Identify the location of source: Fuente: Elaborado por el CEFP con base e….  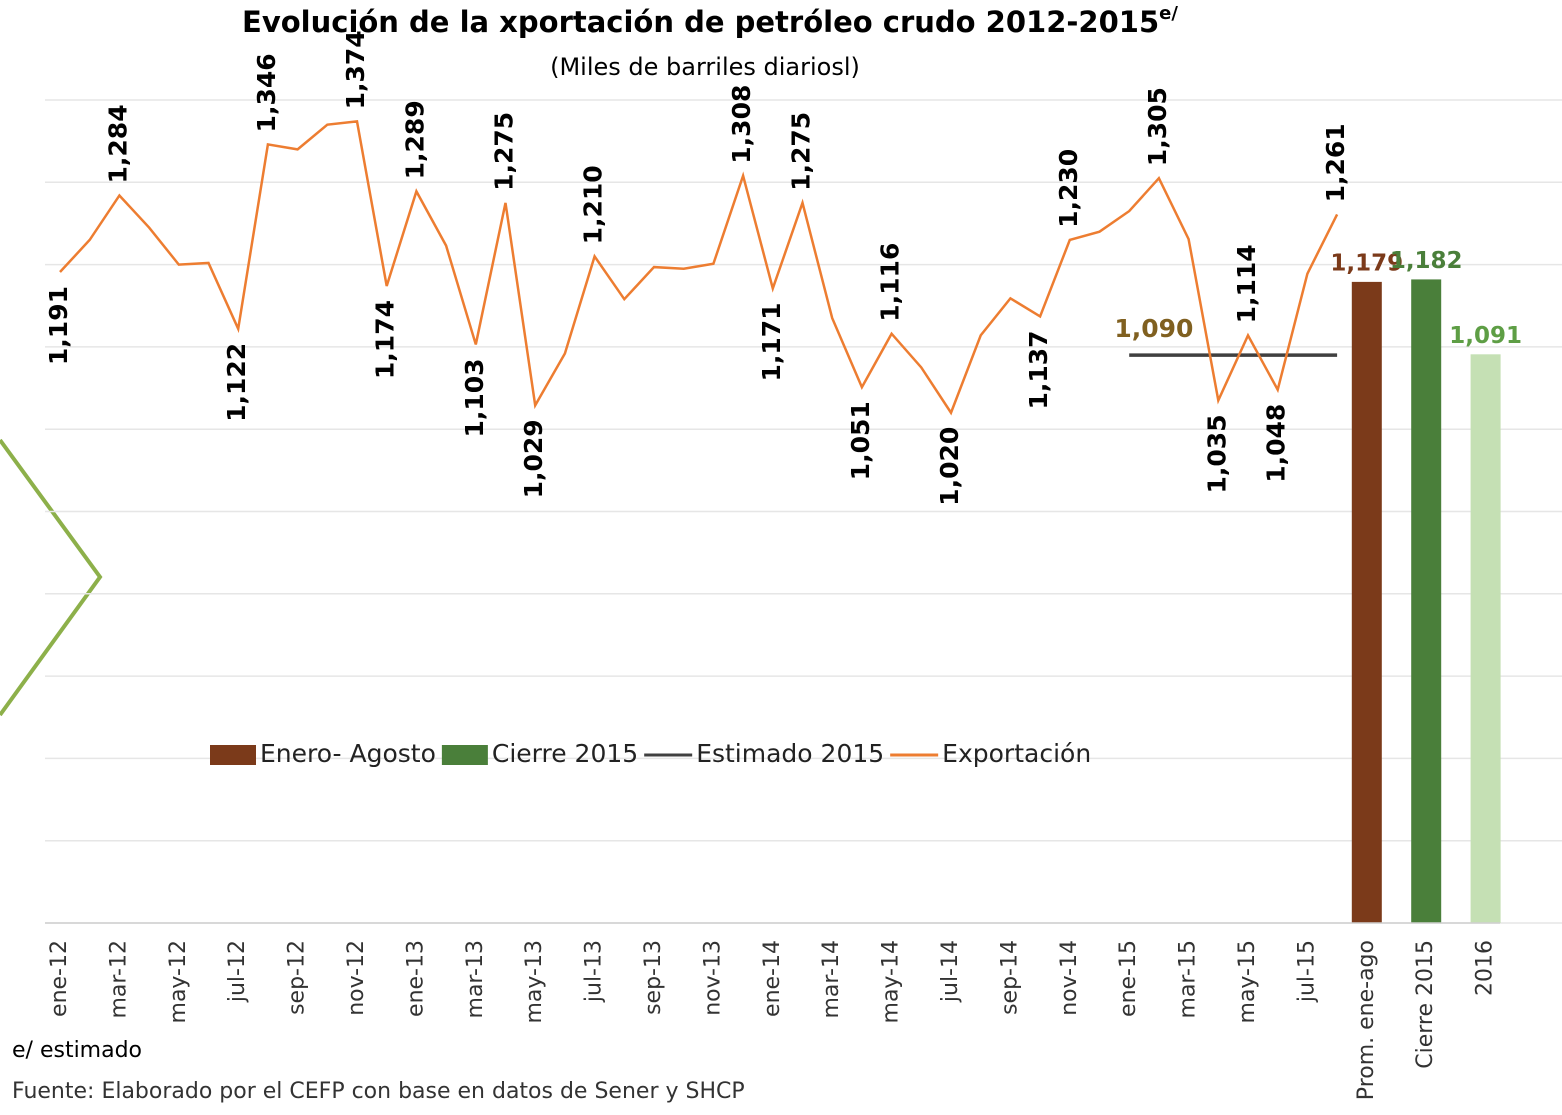
(378, 1091).